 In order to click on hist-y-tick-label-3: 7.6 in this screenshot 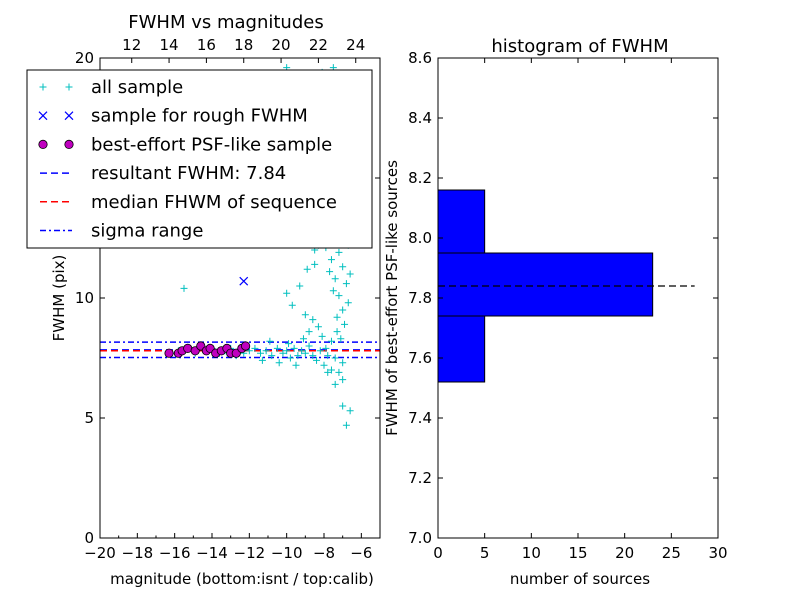, I will do `click(420, 358)`.